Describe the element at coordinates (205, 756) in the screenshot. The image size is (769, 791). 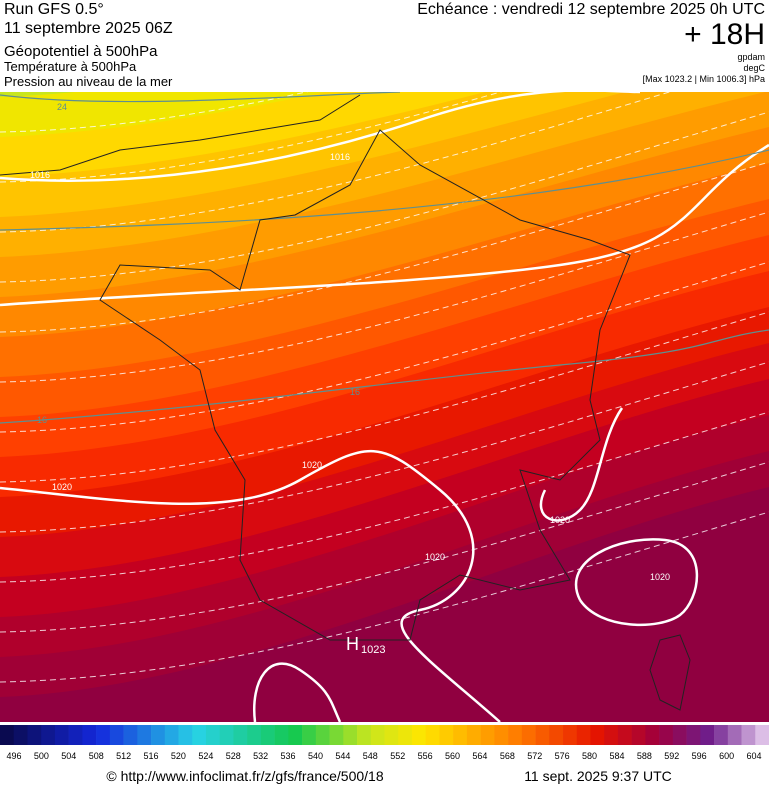
I see `legend-label: 524` at that location.